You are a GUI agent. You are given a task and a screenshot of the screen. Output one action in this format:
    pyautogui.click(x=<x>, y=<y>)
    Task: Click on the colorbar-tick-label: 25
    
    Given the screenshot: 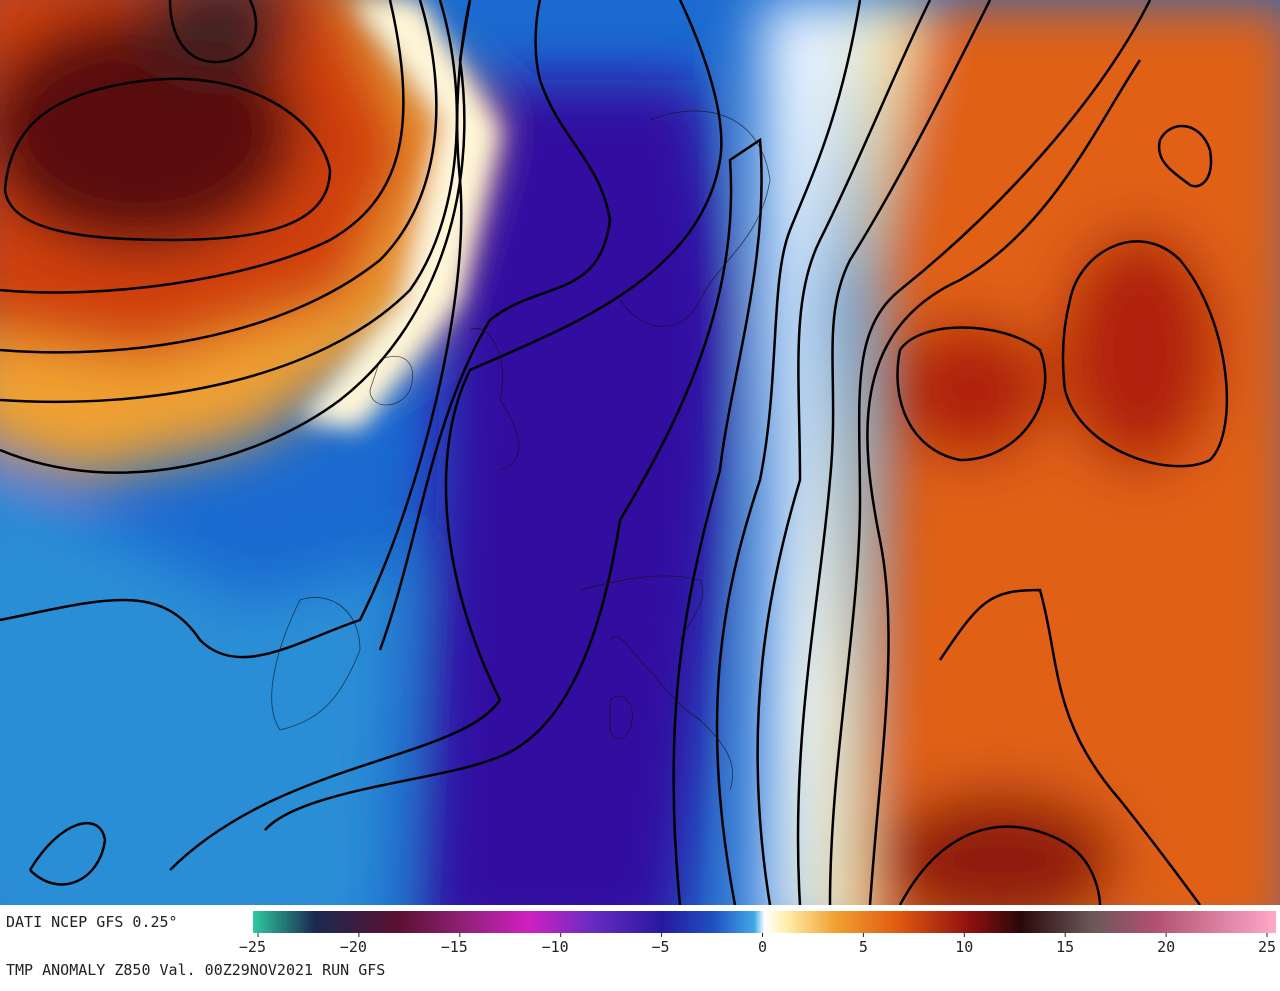 What is the action you would take?
    pyautogui.click(x=1267, y=947)
    